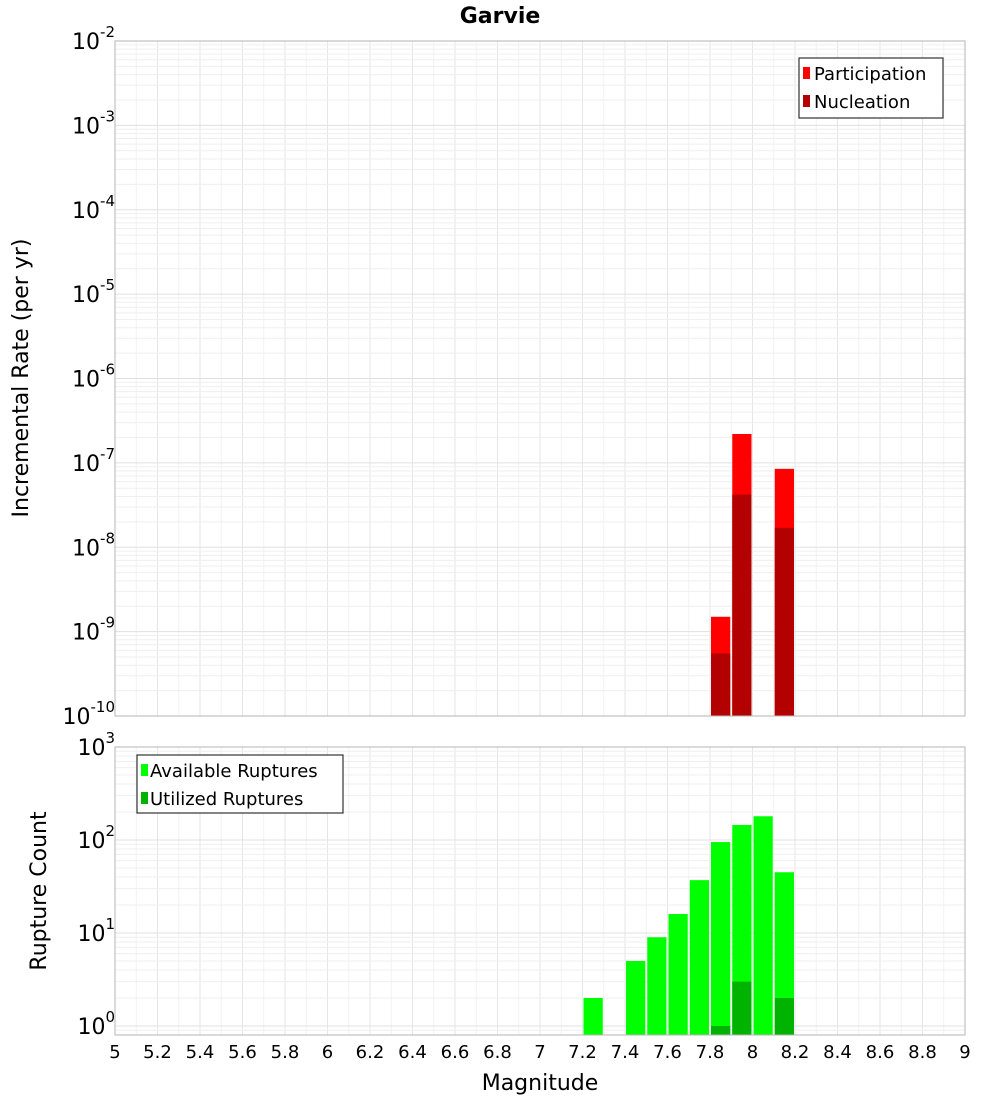 Image resolution: width=1000 pixels, height=1100 pixels. What do you see at coordinates (285, 1052) in the screenshot?
I see `x-tick-label: 5.8` at bounding box center [285, 1052].